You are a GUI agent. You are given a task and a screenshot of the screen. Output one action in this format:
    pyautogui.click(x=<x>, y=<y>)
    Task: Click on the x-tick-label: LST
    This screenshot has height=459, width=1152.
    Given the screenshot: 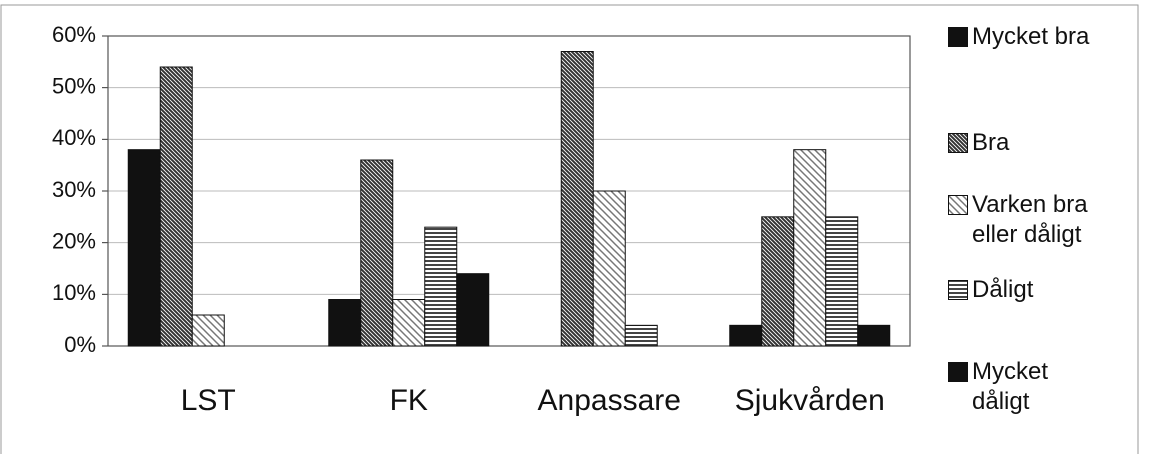 What is the action you would take?
    pyautogui.click(x=208, y=400)
    